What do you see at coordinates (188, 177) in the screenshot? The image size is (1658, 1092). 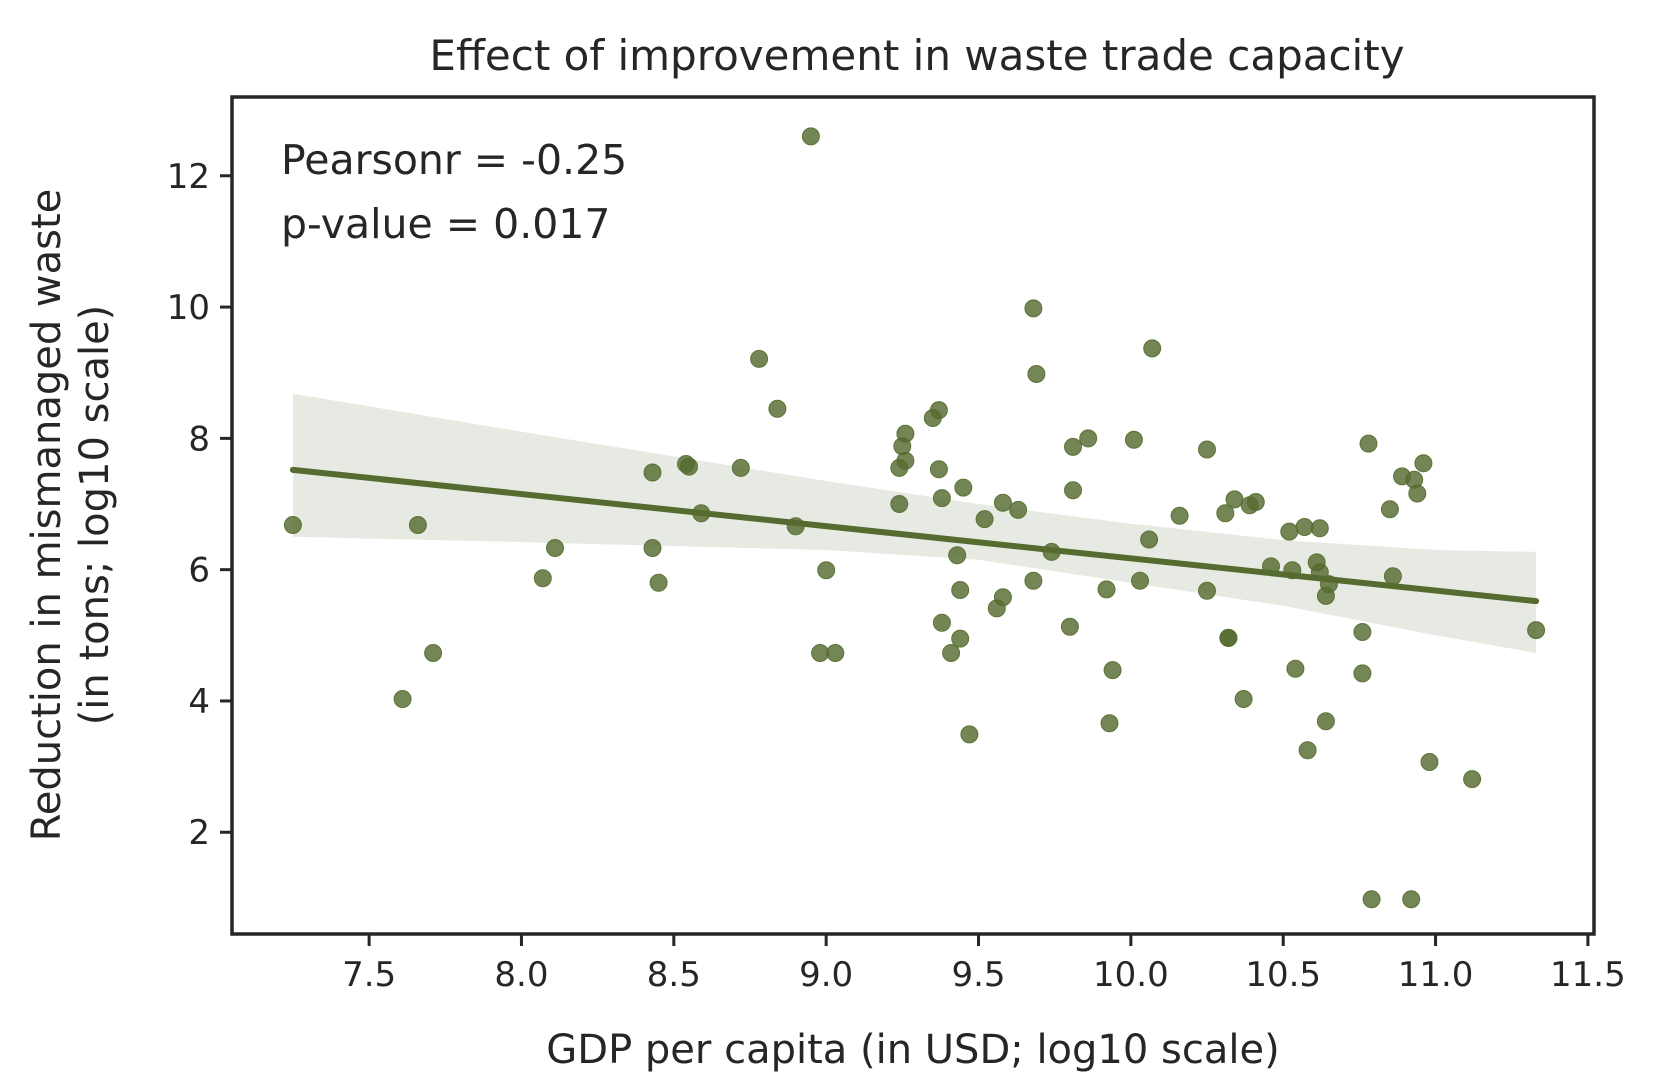 I see `y-tick-label: 12` at bounding box center [188, 177].